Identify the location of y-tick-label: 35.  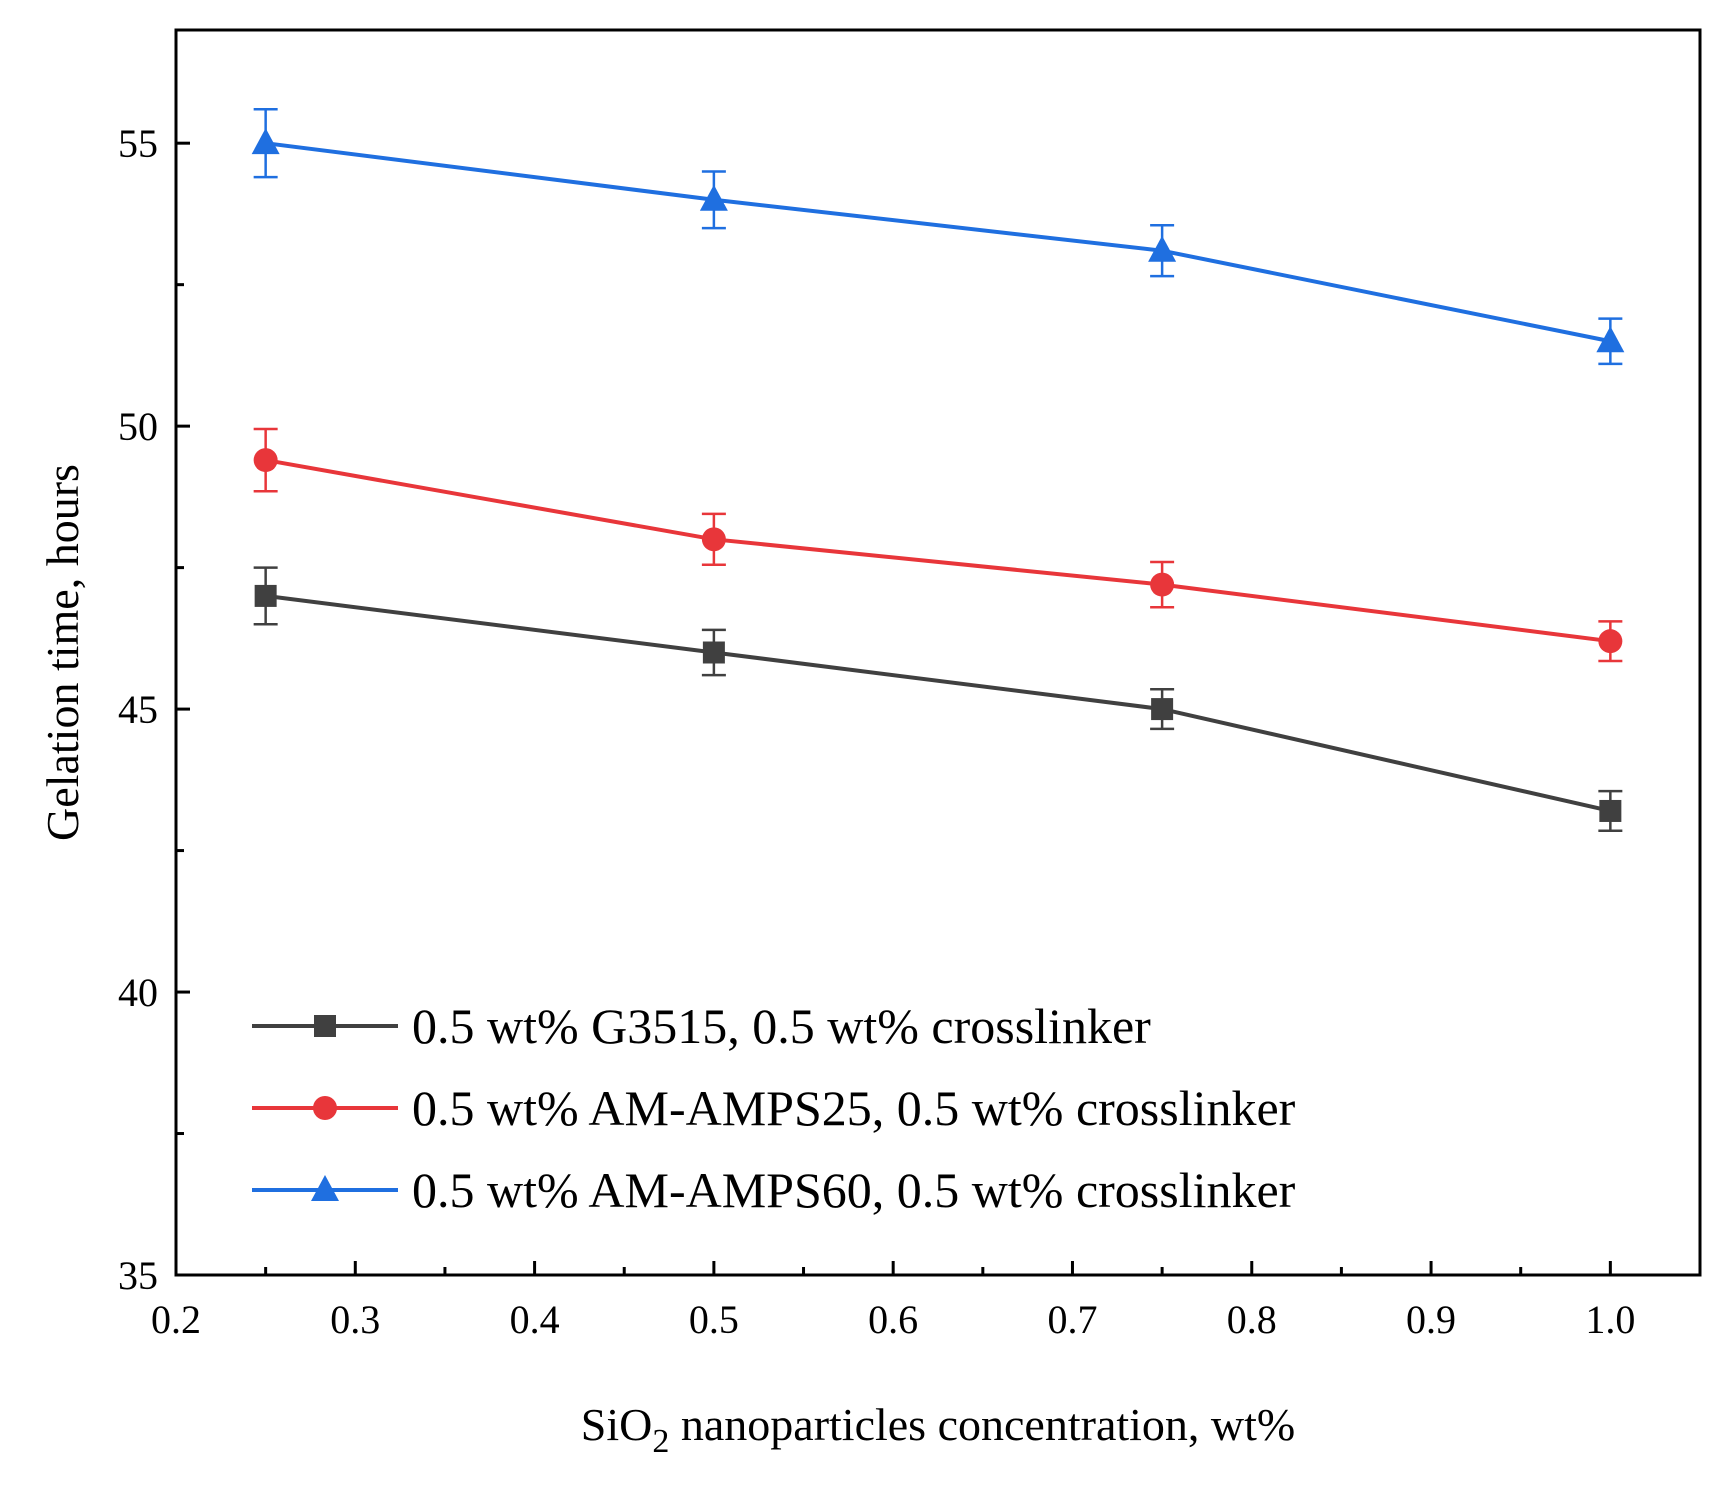
(138, 1275).